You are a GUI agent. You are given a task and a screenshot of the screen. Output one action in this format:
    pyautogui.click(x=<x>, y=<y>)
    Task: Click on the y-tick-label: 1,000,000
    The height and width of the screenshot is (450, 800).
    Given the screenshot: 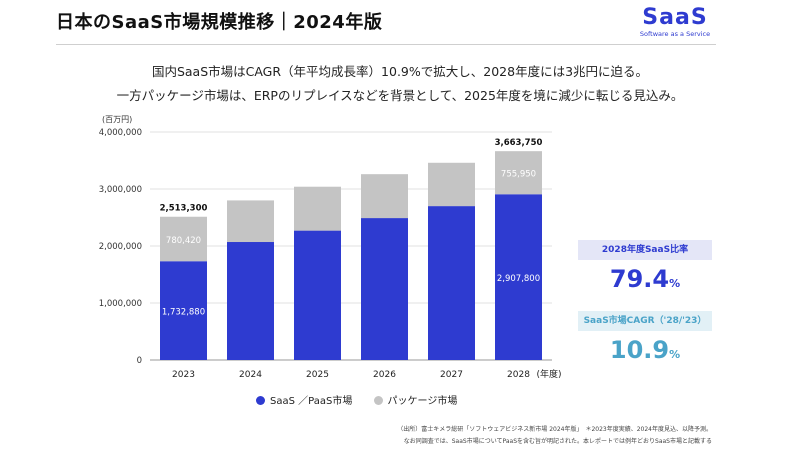 What is the action you would take?
    pyautogui.click(x=120, y=304)
    